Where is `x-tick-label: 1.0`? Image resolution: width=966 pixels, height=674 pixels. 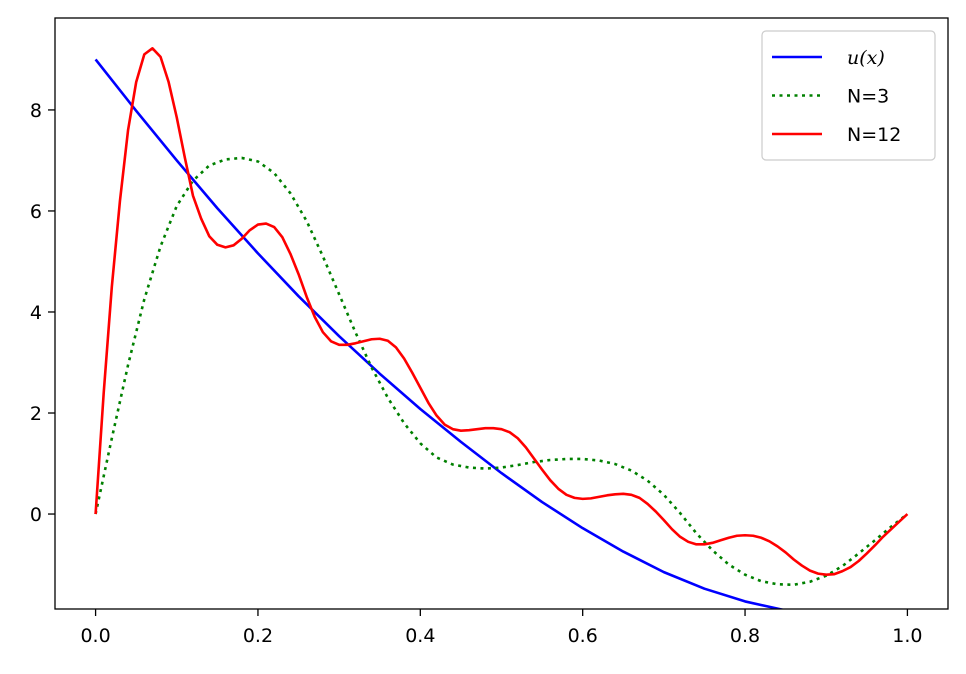
x-tick-label: 1.0 is located at coordinates (907, 636).